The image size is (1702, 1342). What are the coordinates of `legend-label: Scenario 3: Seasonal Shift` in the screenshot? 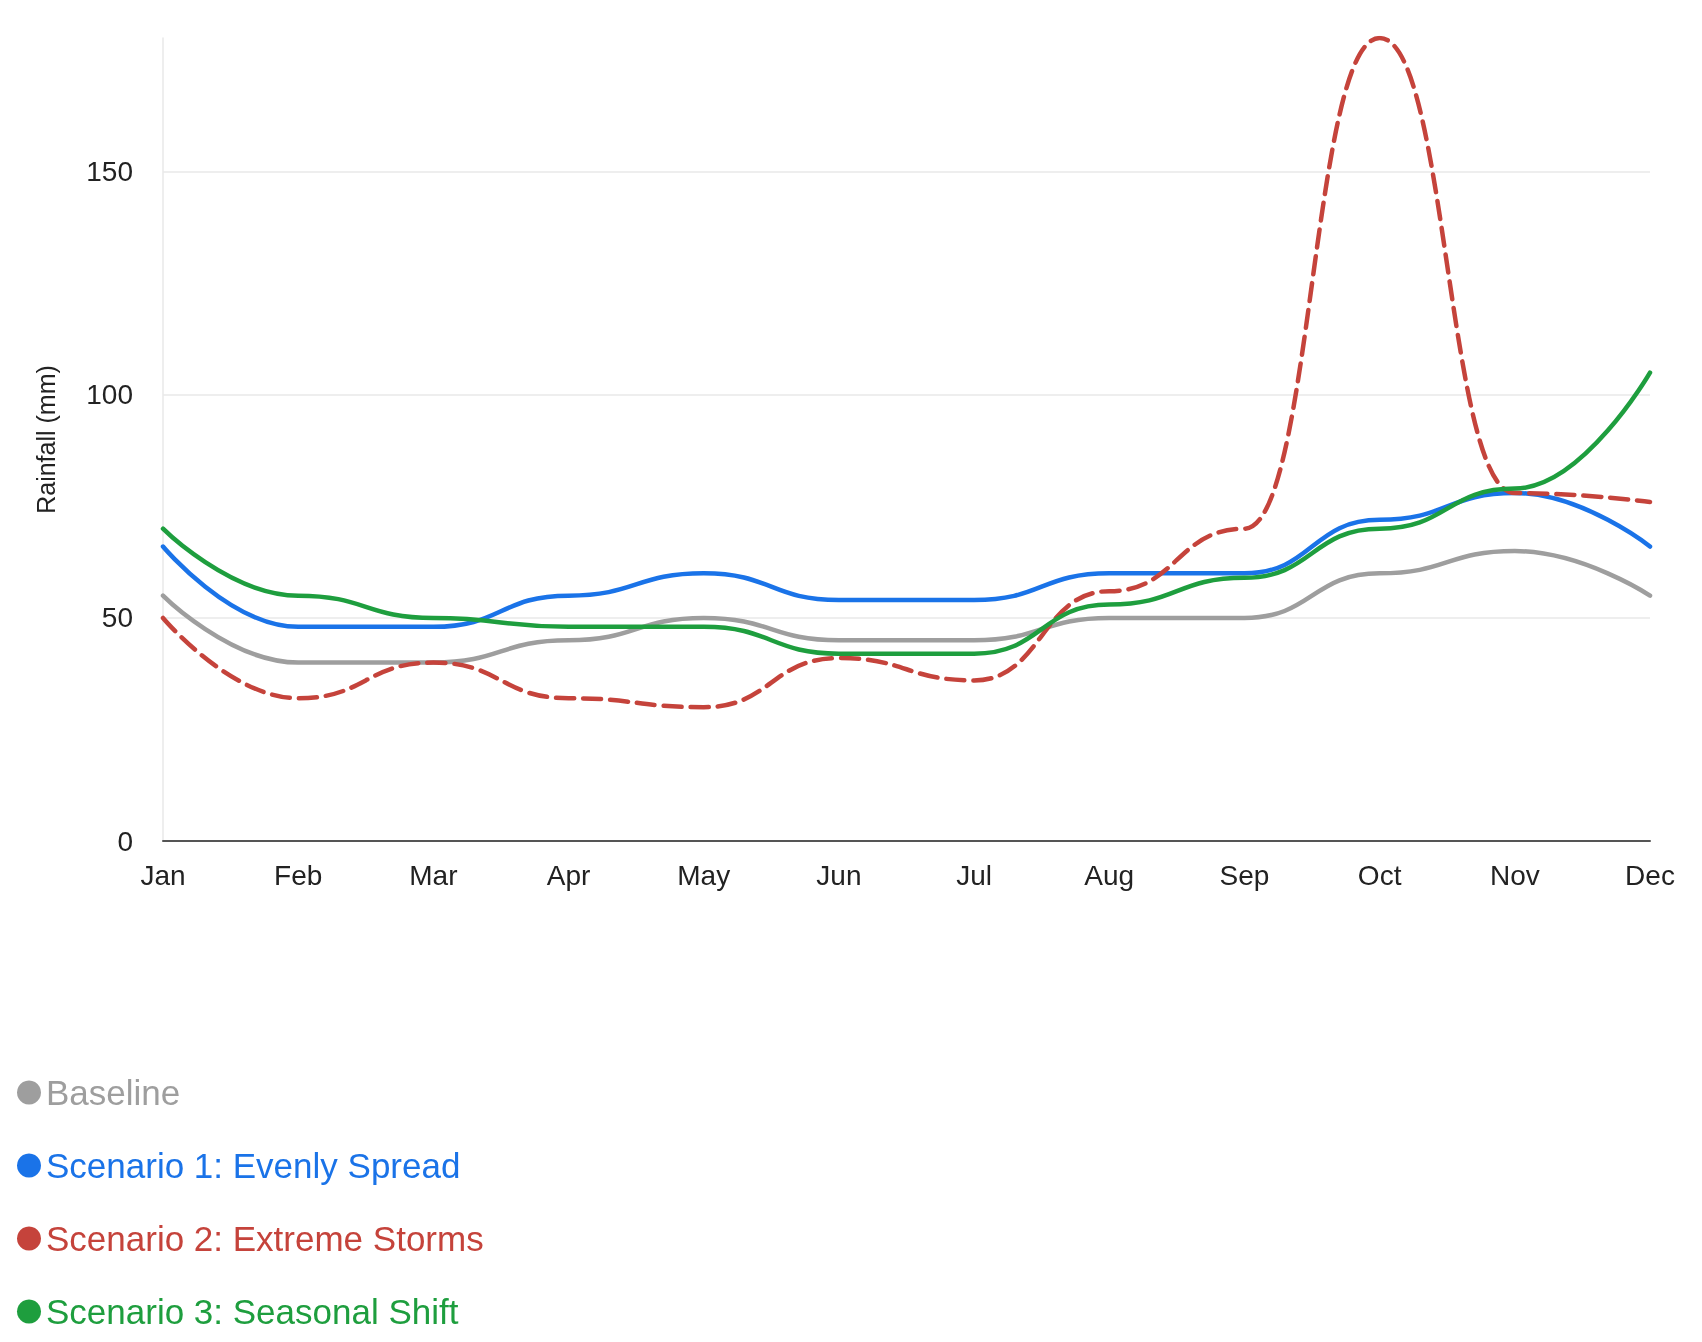 It's located at (252, 1311).